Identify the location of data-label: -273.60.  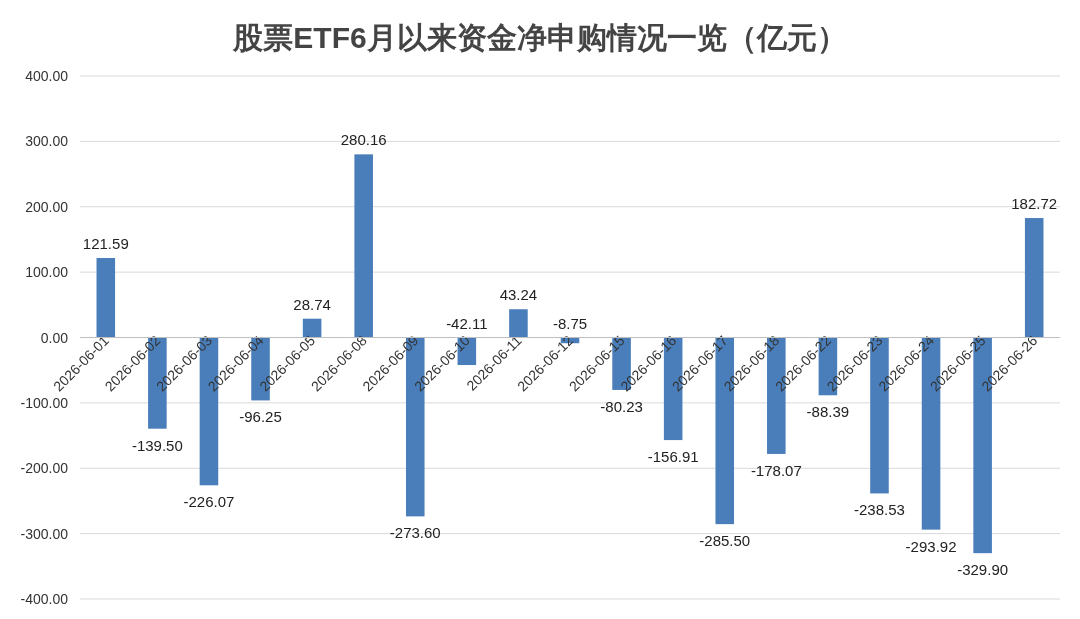
(415, 533).